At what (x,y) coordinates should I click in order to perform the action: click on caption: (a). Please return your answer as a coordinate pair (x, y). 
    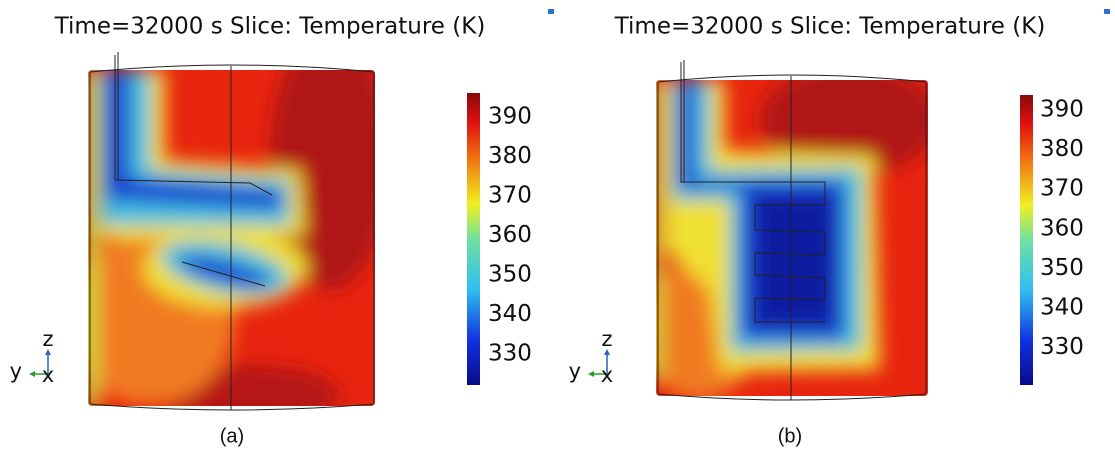
    Looking at the image, I should click on (232, 436).